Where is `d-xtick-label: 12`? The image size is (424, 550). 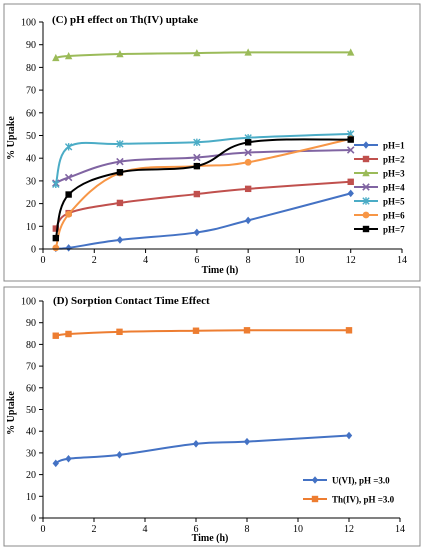 d-xtick-label: 12 is located at coordinates (349, 529).